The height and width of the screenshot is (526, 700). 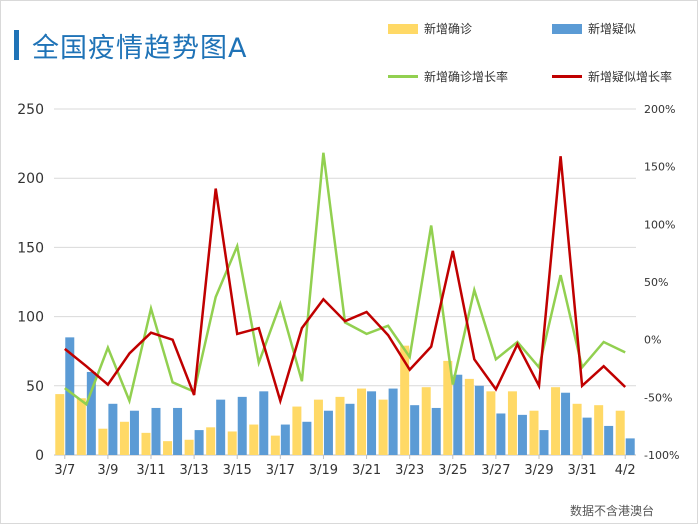 What do you see at coordinates (150, 470) in the screenshot?
I see `x-tick-label: 3/11` at bounding box center [150, 470].